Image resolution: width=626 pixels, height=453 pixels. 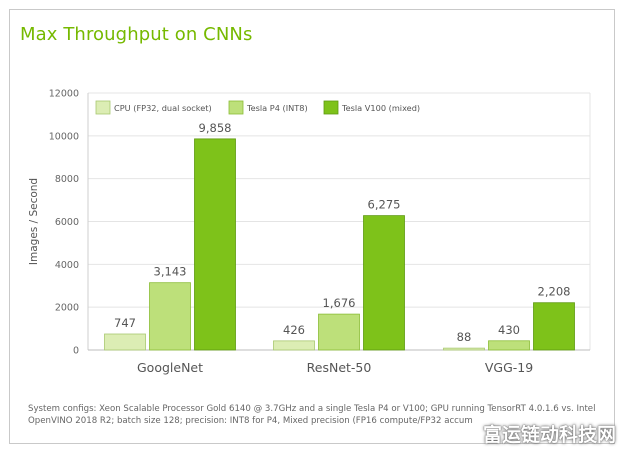 What do you see at coordinates (549, 435) in the screenshot?
I see `watermark: 富运链动科技网` at bounding box center [549, 435].